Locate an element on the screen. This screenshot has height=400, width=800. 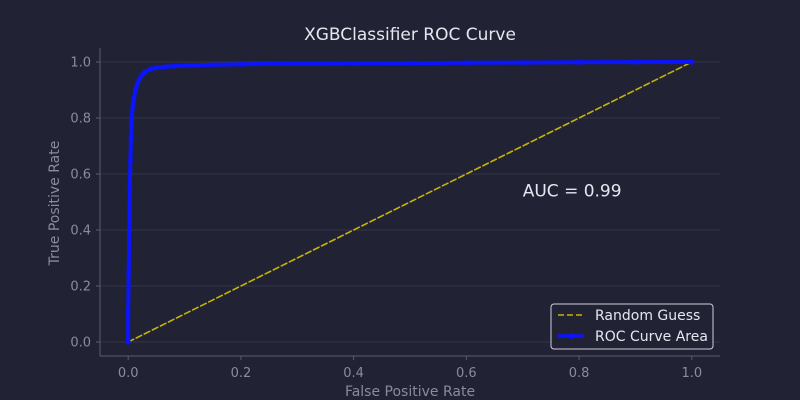
y-tick-label-1: 0.2 is located at coordinates (80, 287).